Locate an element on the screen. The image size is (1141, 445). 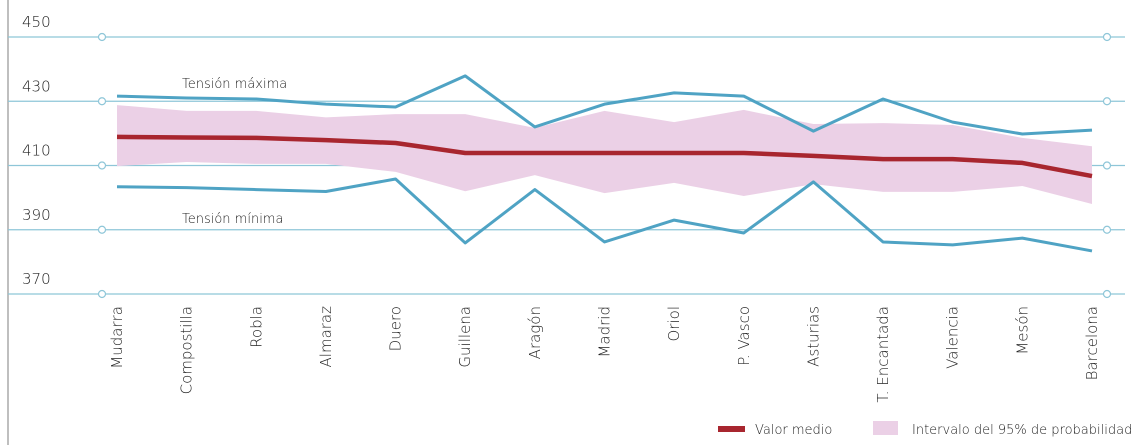
x-tick-label: Almaraz is located at coordinates (326, 337).